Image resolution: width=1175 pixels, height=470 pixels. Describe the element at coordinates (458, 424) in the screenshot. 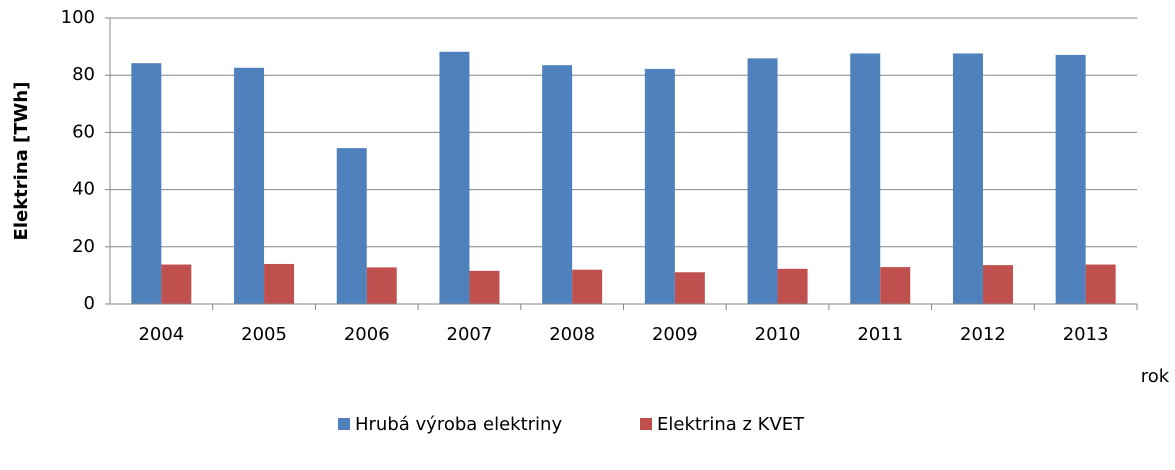

I see `legend-label: Hrubá výroba elektriny` at that location.